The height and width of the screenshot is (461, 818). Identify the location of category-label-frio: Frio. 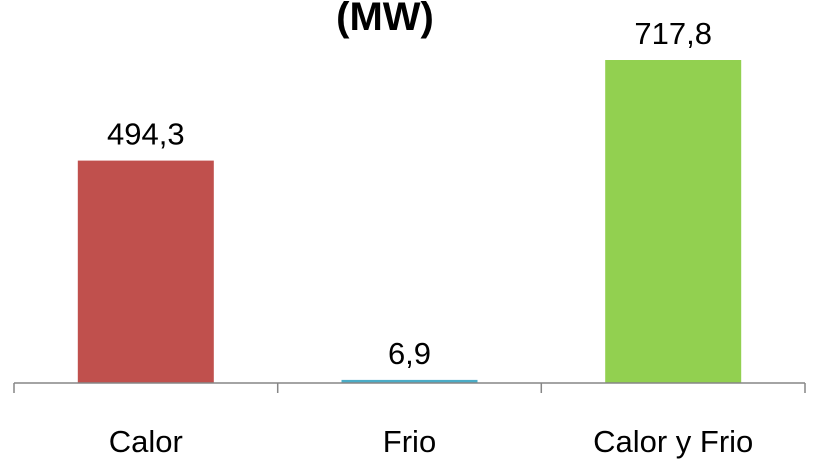
(409, 441).